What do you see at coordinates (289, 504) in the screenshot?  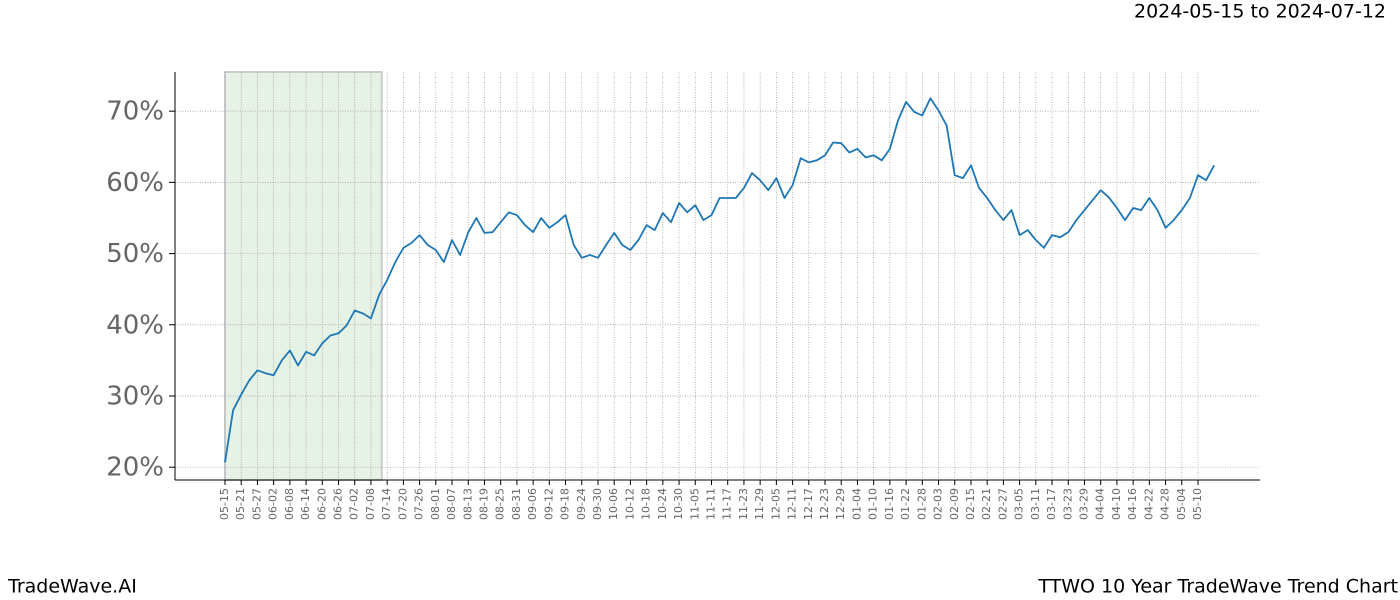 I see `x-tick-label: 06-08` at bounding box center [289, 504].